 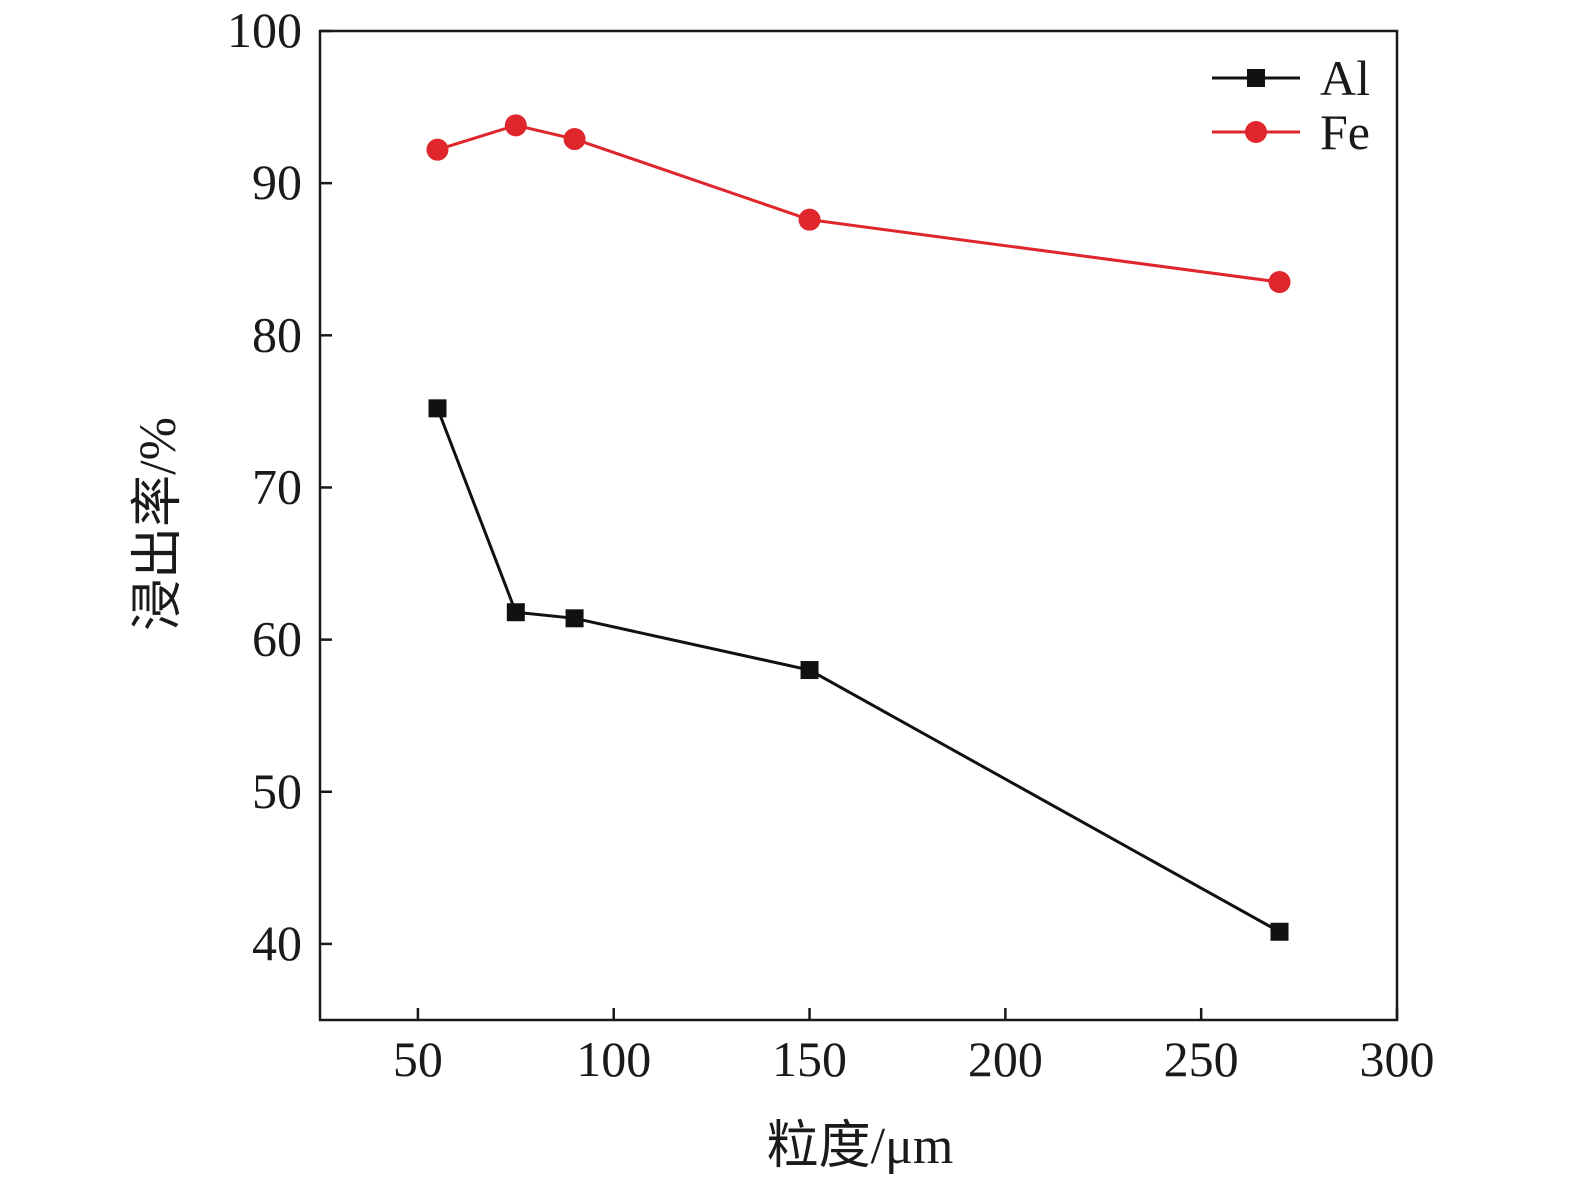 I want to click on series-line-fe, so click(x=858, y=203).